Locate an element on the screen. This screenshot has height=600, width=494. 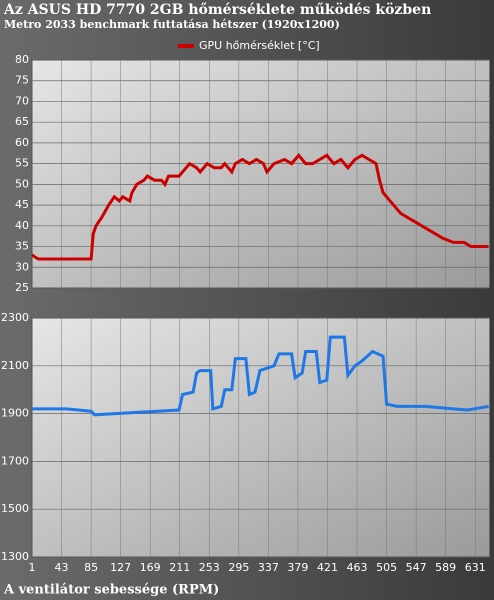
y-tick-label: 1700 is located at coordinates (15, 460).